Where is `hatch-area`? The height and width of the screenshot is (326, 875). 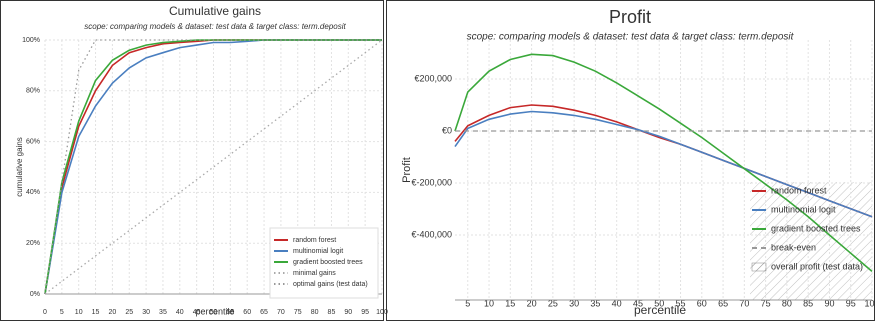
hatch-area is located at coordinates (811, 241).